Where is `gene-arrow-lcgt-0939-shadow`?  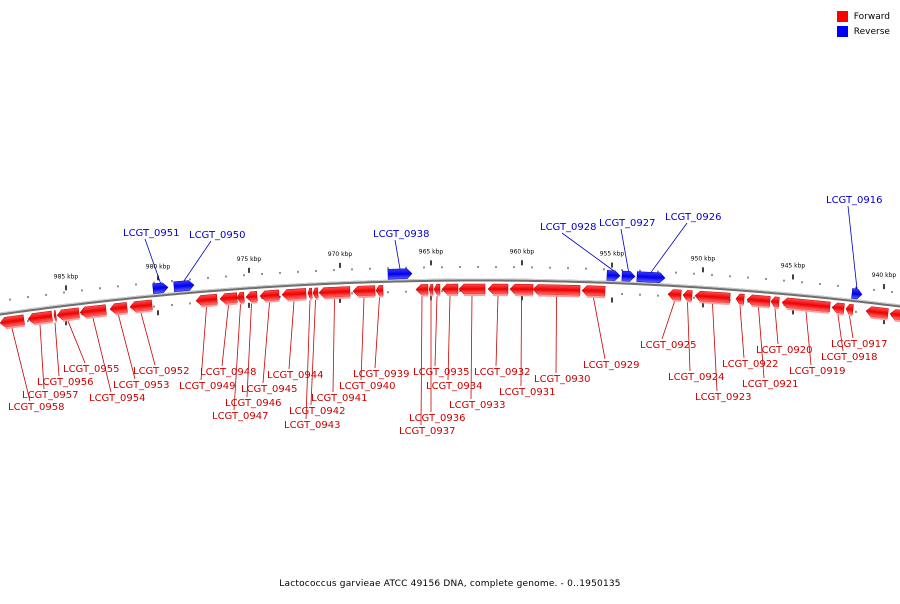 gene-arrow-lcgt-0939-shadow is located at coordinates (381, 296).